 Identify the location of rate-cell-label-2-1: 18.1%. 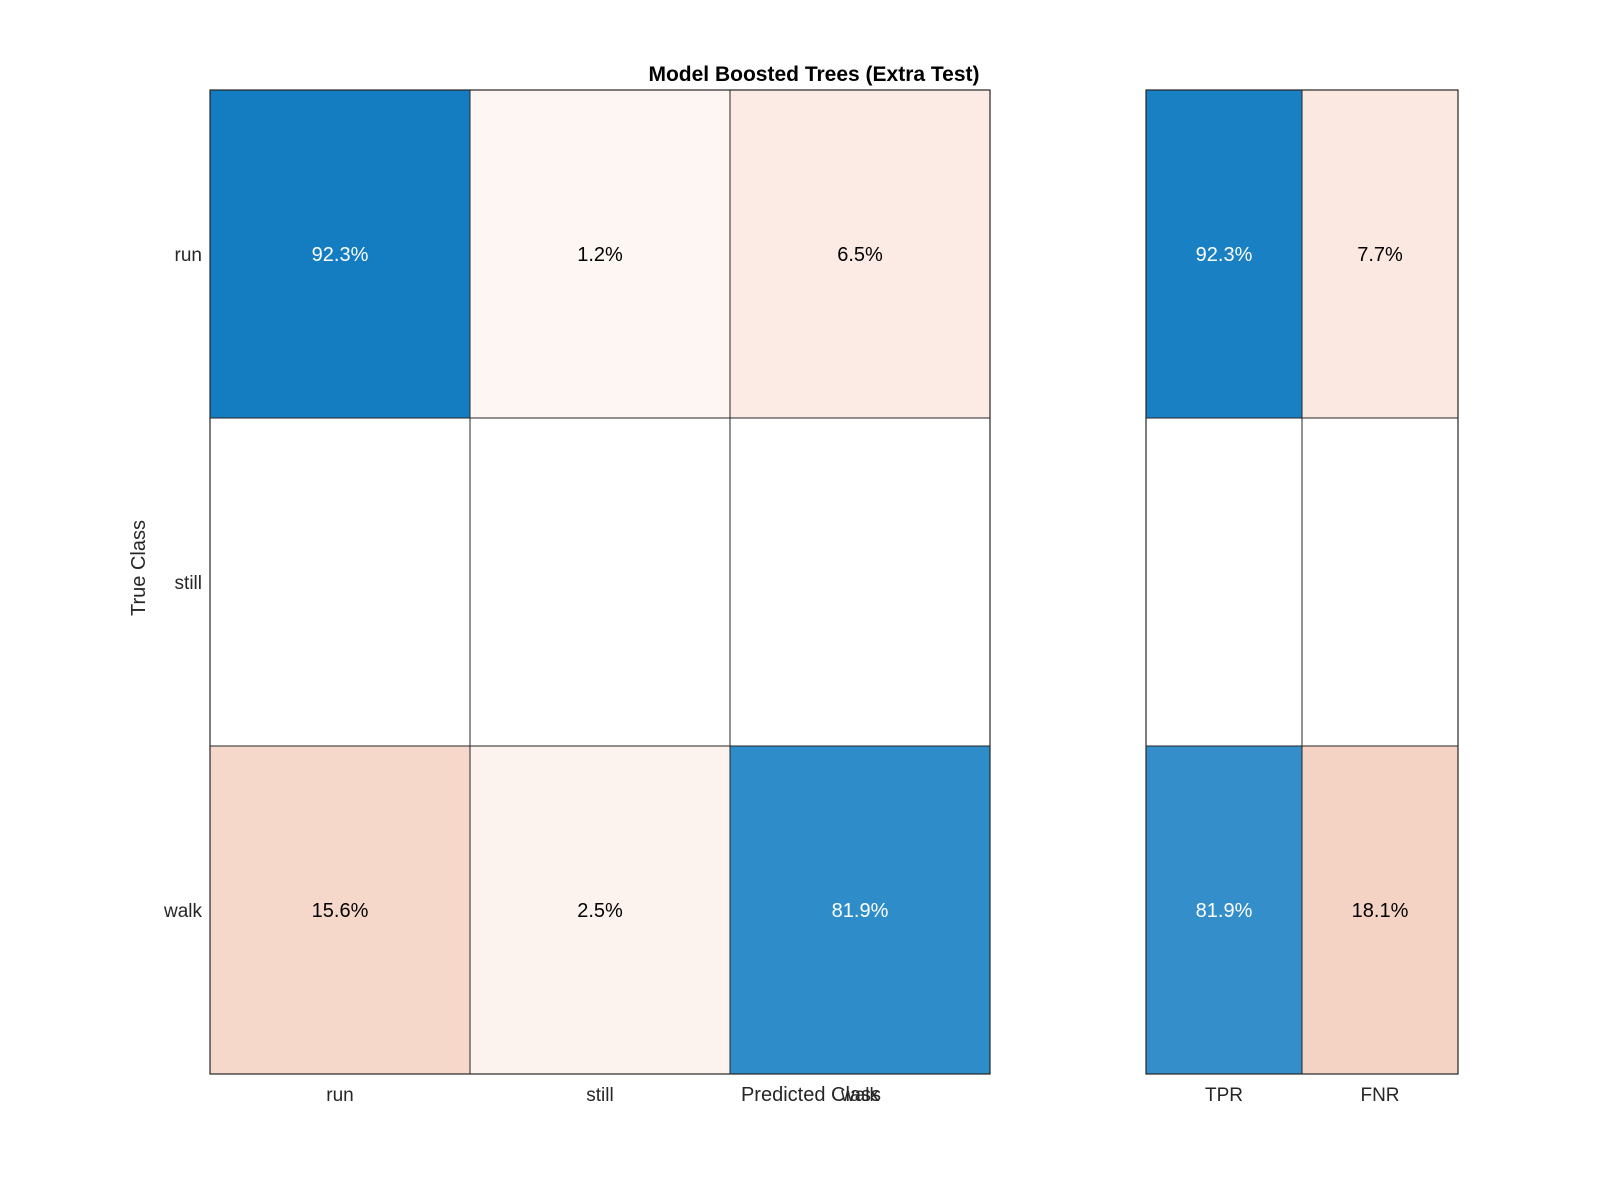
(1380, 911).